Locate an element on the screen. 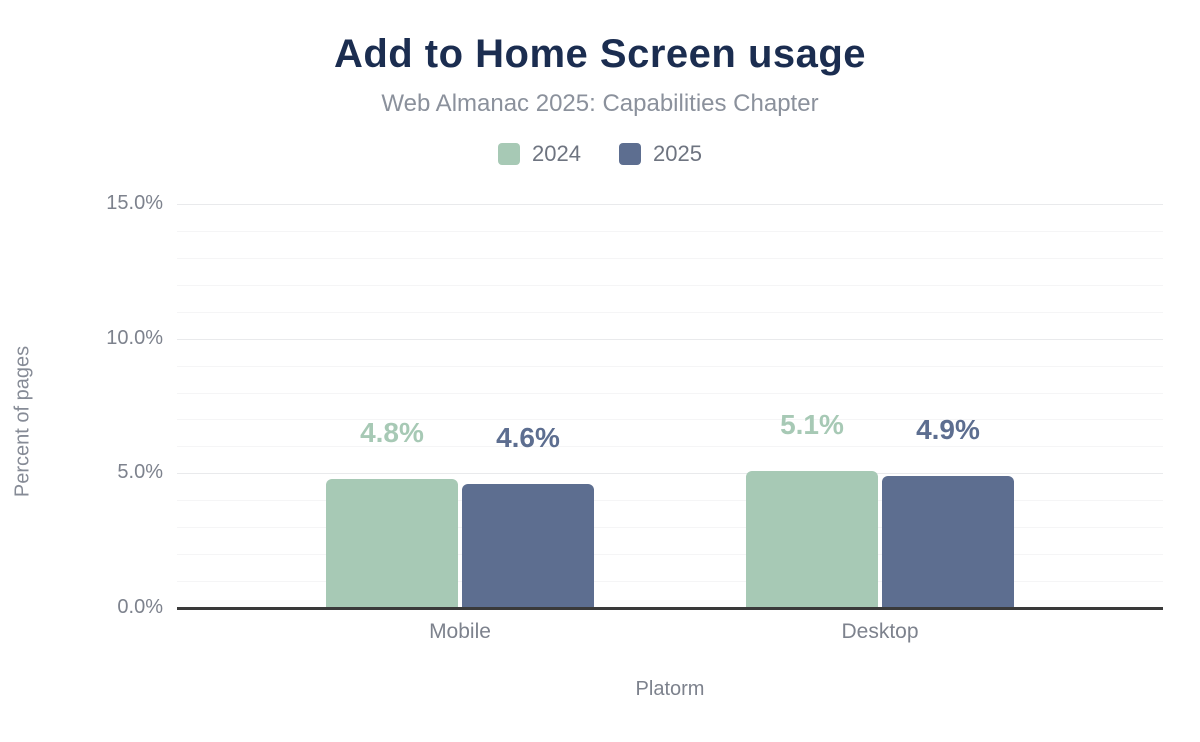 Image resolution: width=1200 pixels, height=742 pixels. chart-subtitle: Web Almanac 2025: Capabilities Chapter is located at coordinates (600, 103).